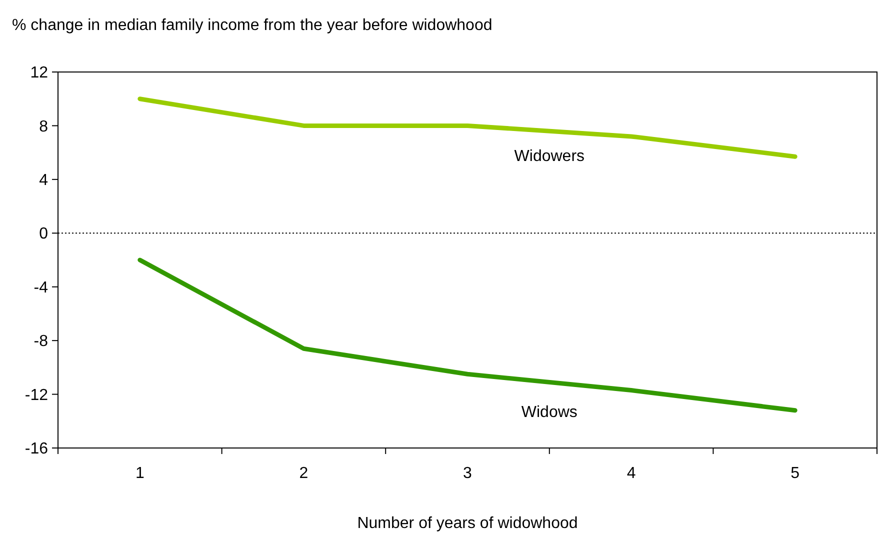 Image resolution: width=880 pixels, height=535 pixels. Describe the element at coordinates (43, 127) in the screenshot. I see `y-tick-label: 8` at that location.